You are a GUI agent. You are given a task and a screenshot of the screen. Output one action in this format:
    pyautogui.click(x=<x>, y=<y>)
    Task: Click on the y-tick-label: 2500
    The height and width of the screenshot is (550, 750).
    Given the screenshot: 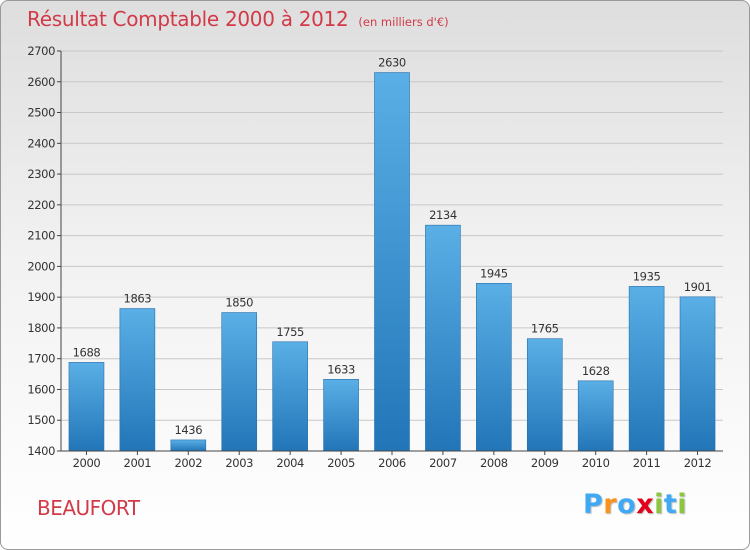 What is the action you would take?
    pyautogui.click(x=41, y=113)
    